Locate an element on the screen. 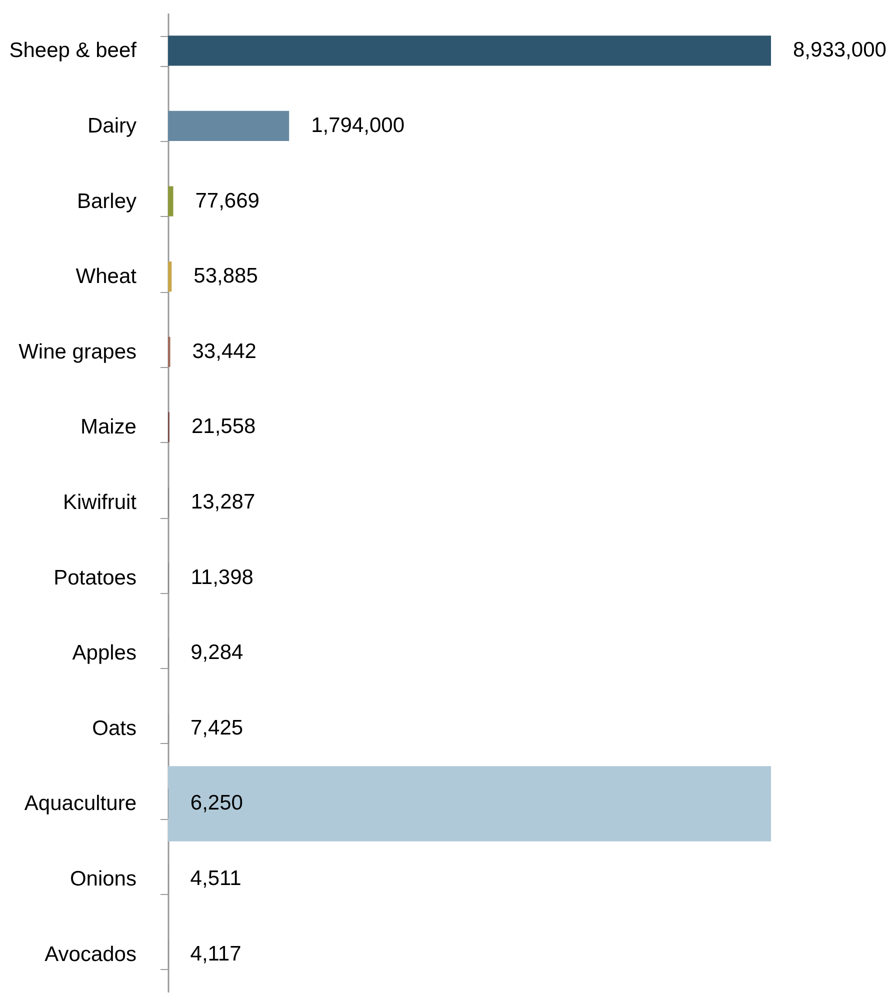 This screenshot has height=994, width=895. y-tick-label: Aquaculture is located at coordinates (80, 804).